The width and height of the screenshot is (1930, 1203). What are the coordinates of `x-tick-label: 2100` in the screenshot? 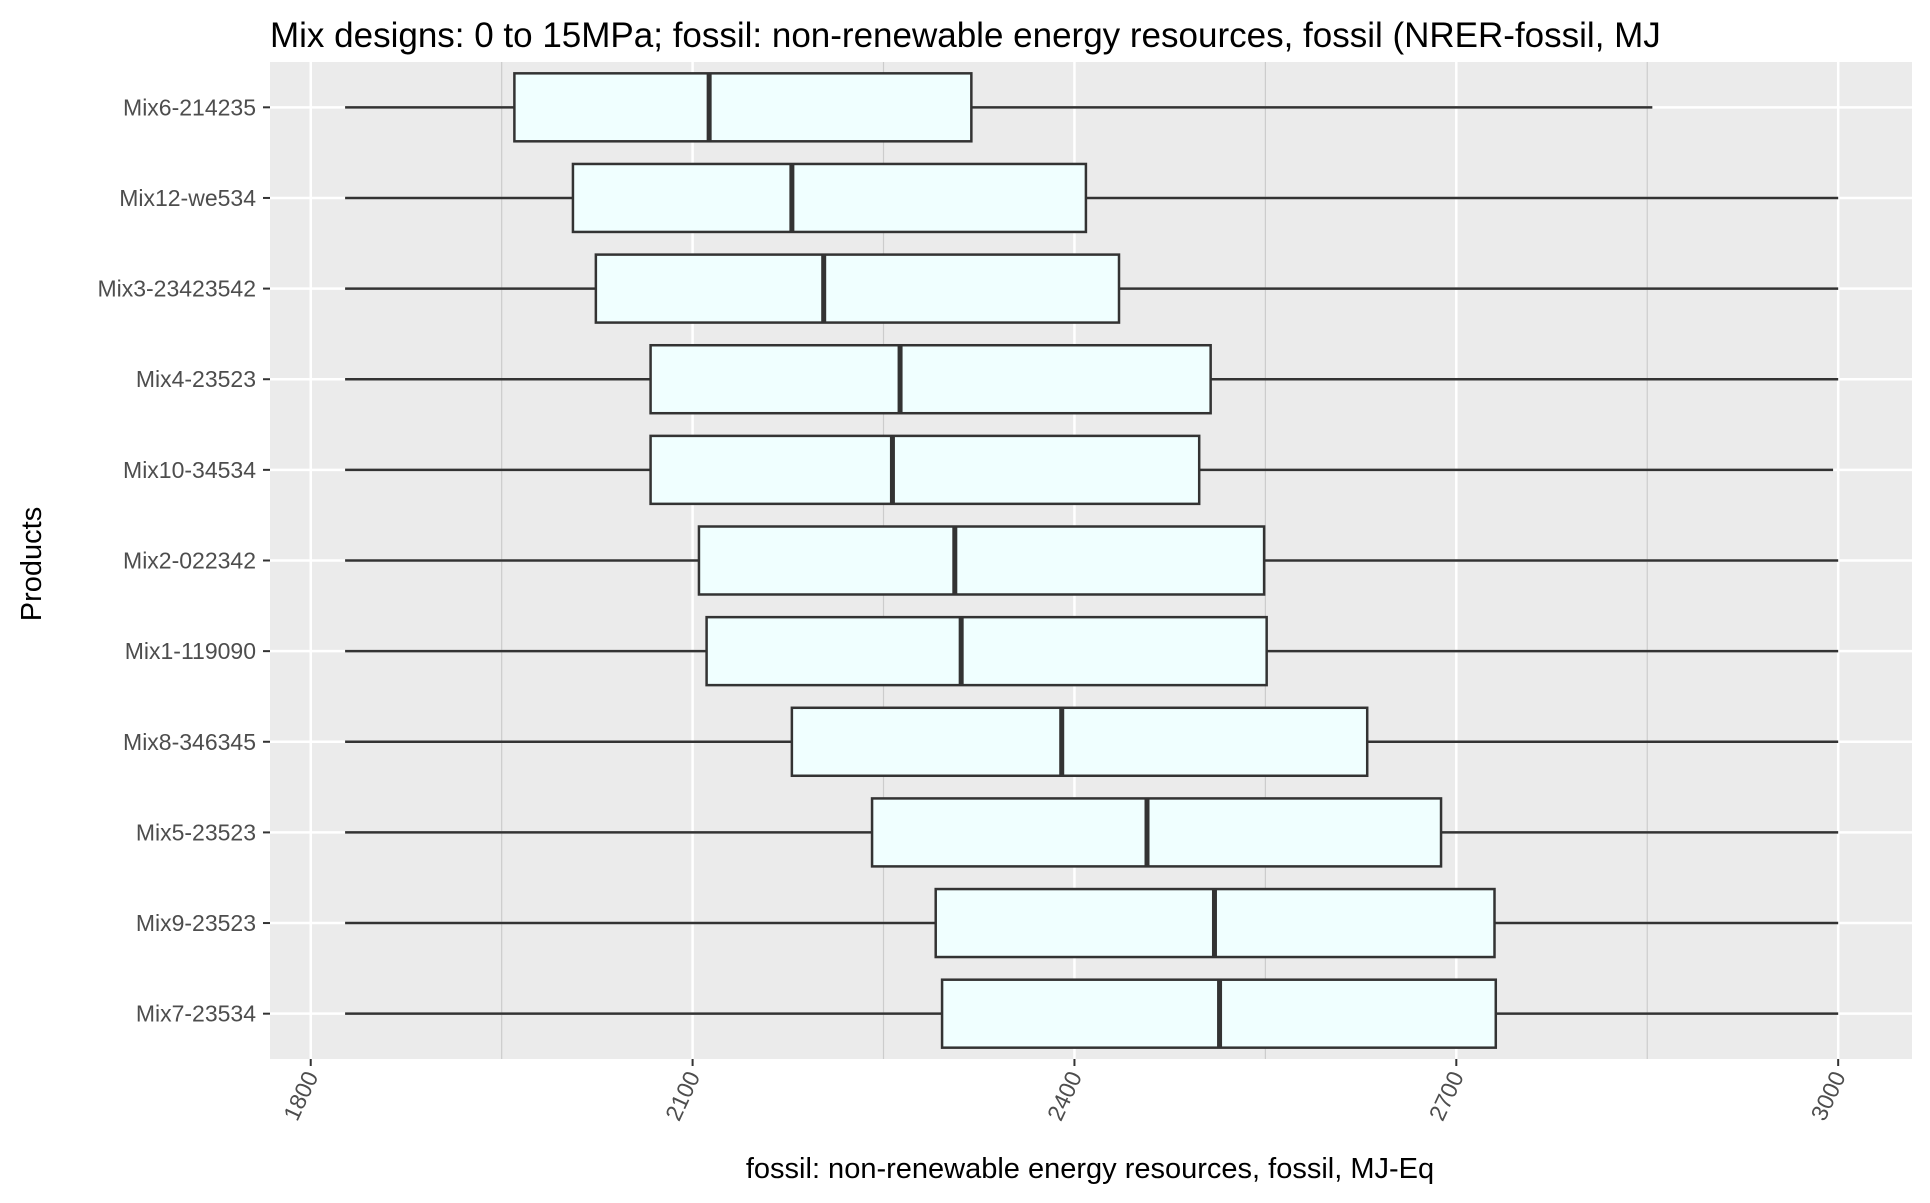 It's located at (682, 1095).